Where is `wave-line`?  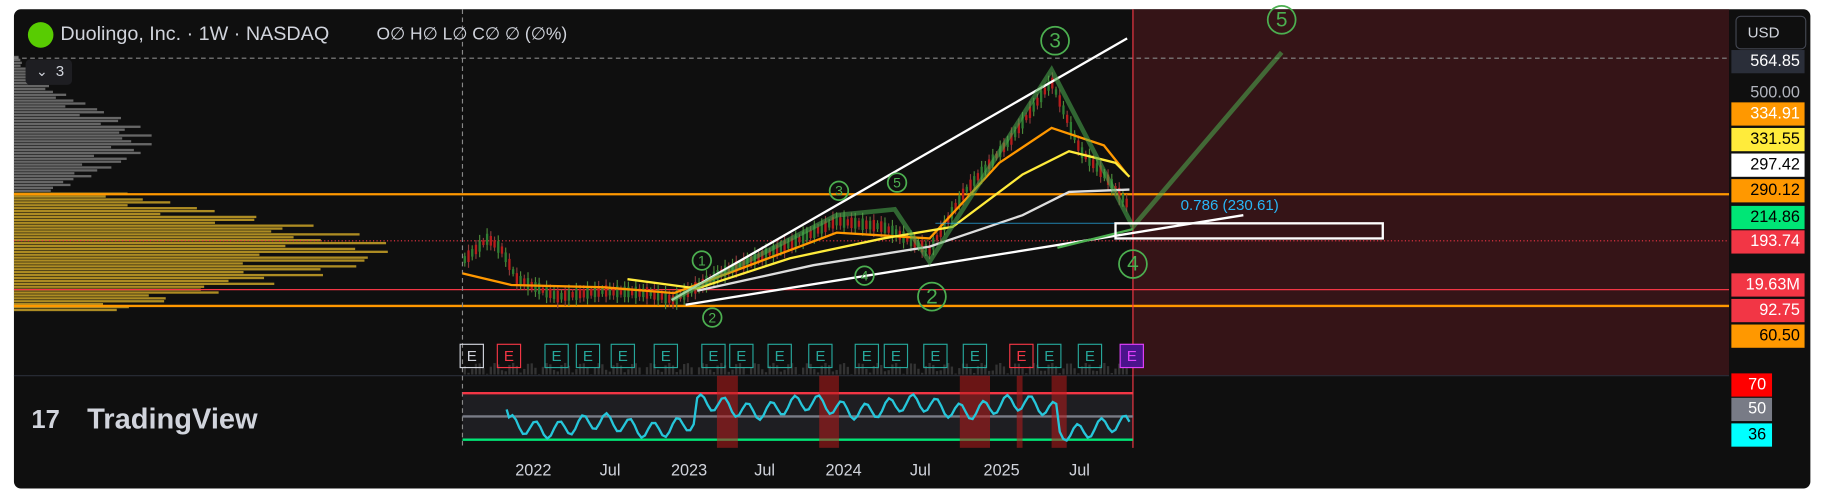
wave-line is located at coordinates (1095, 238).